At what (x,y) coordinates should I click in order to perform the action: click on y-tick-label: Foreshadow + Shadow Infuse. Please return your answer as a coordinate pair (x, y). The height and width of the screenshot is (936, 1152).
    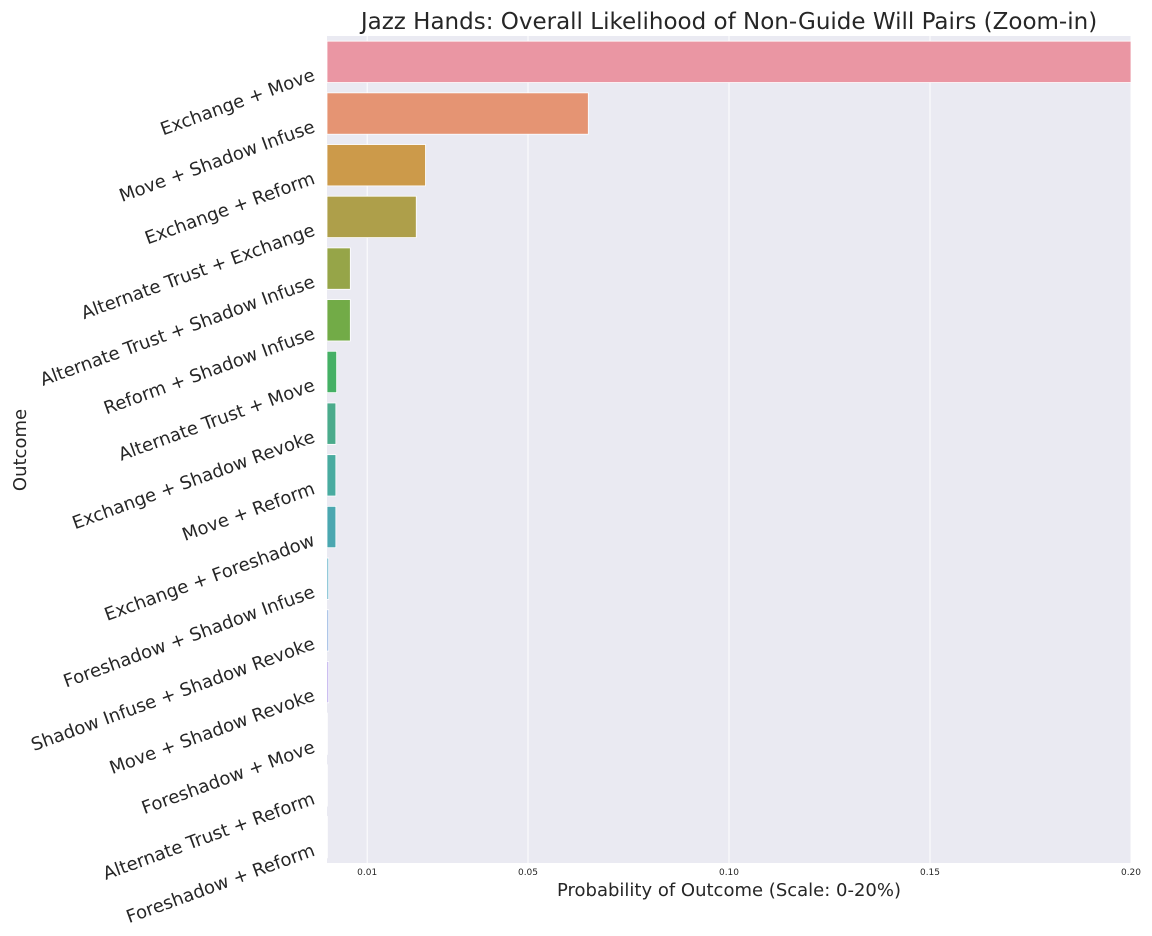
    Looking at the image, I should click on (189, 637).